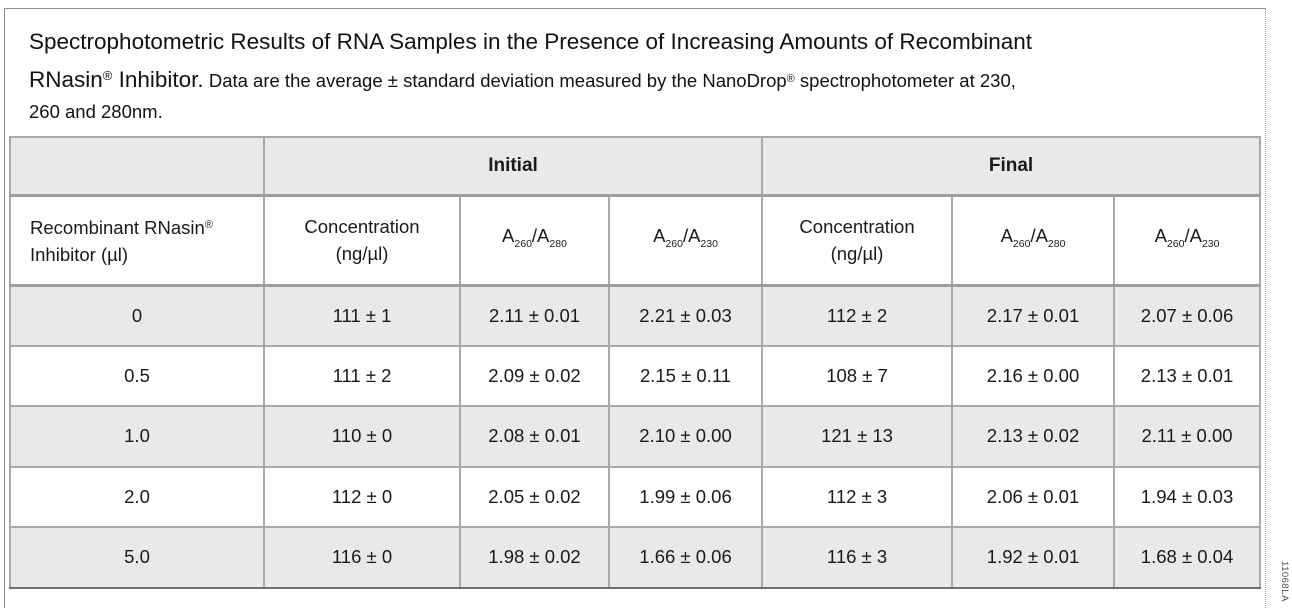 The height and width of the screenshot is (608, 1292). Describe the element at coordinates (362, 240) in the screenshot. I see `column-header-initial-concentration: Concentration (ng/µl)` at that location.